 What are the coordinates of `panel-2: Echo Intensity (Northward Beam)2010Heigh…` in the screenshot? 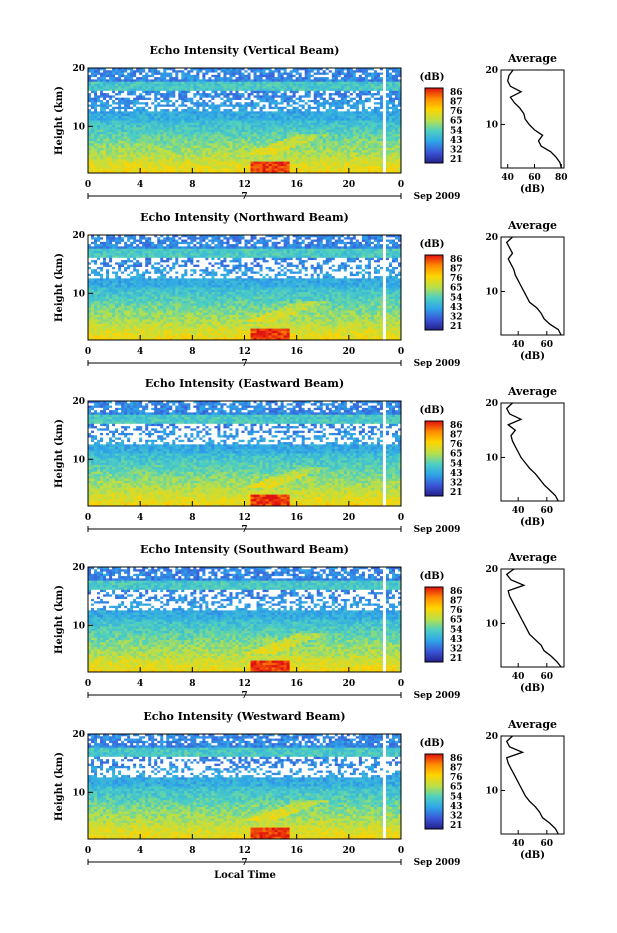 It's located at (309, 290).